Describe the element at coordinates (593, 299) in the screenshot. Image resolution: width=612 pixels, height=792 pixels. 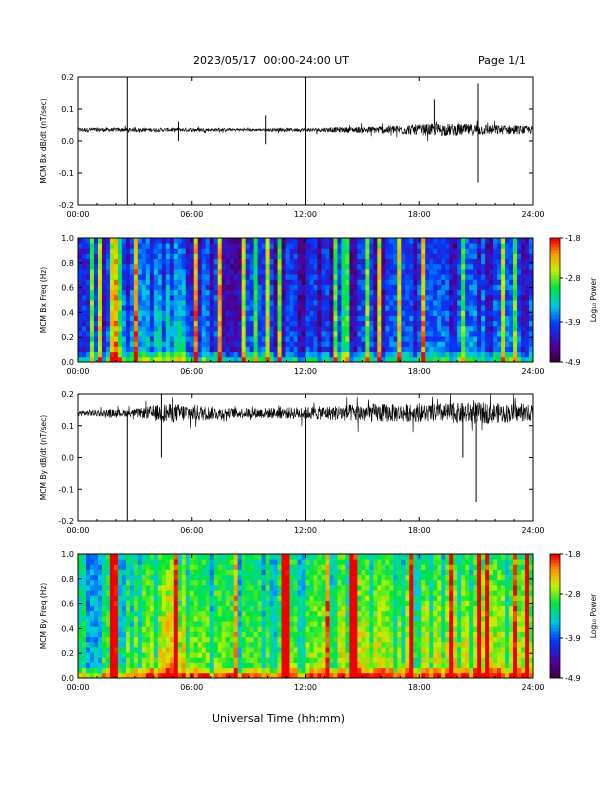
I see `colorbar-label: Log₁₀ Power` at that location.